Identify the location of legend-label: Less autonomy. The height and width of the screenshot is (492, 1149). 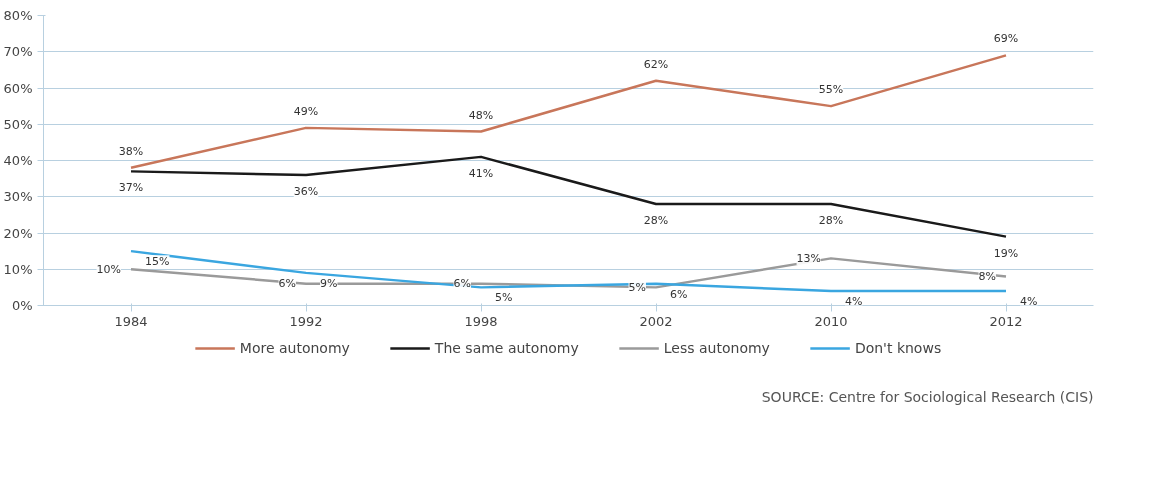
(716, 348).